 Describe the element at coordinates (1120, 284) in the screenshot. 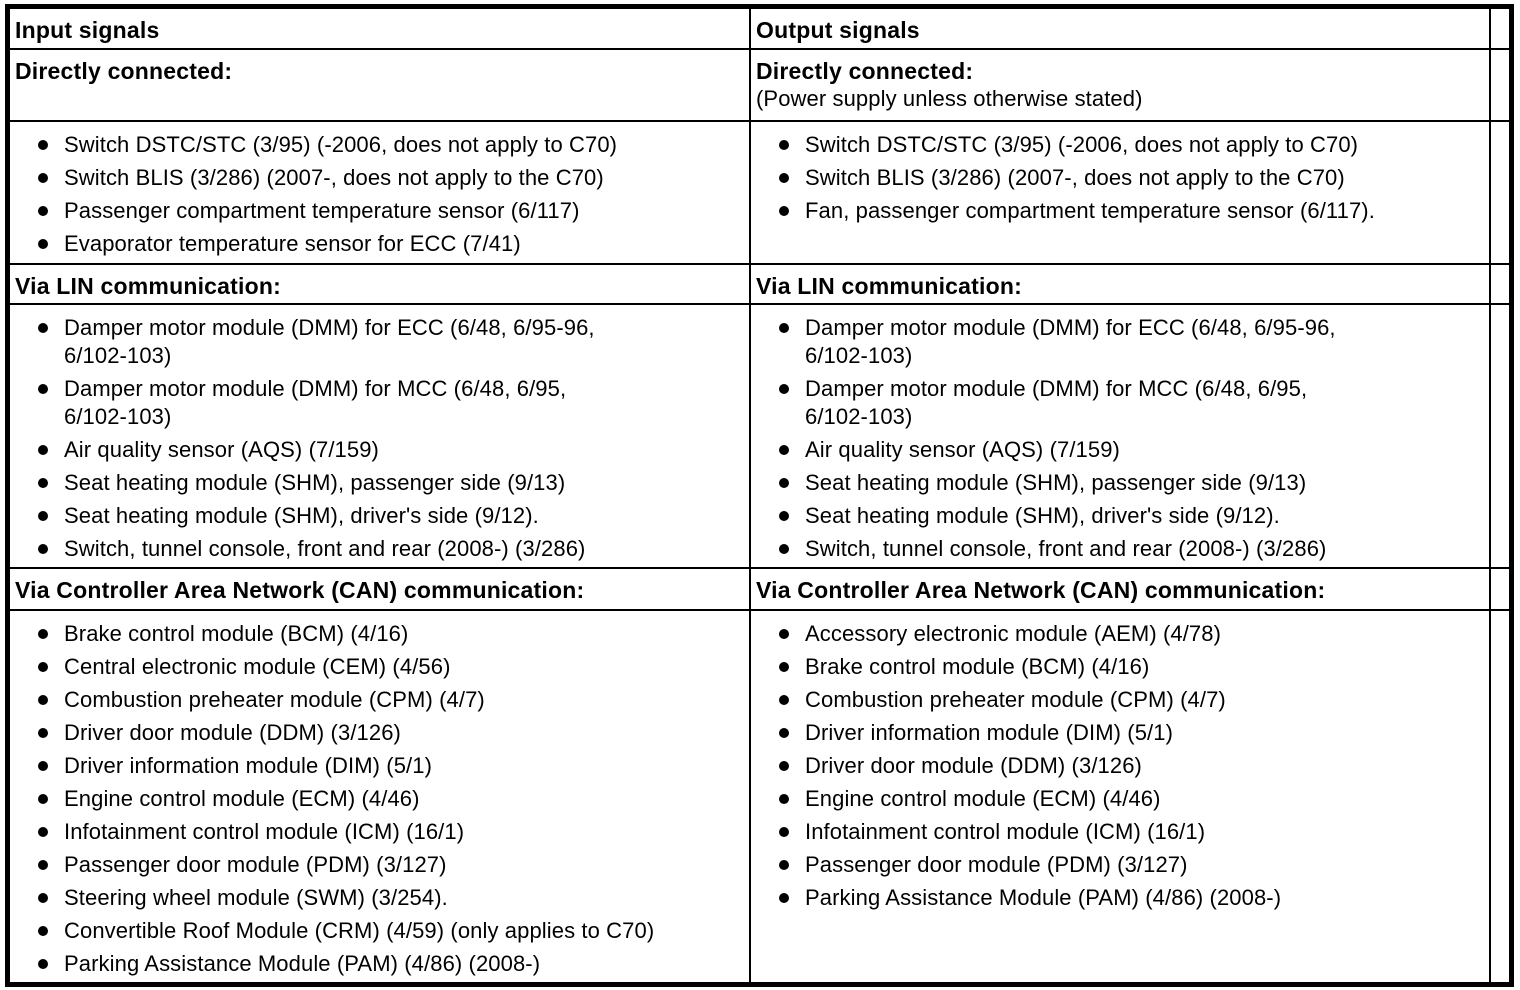

I see `output-lin-title-cell: Via LIN communication:` at that location.